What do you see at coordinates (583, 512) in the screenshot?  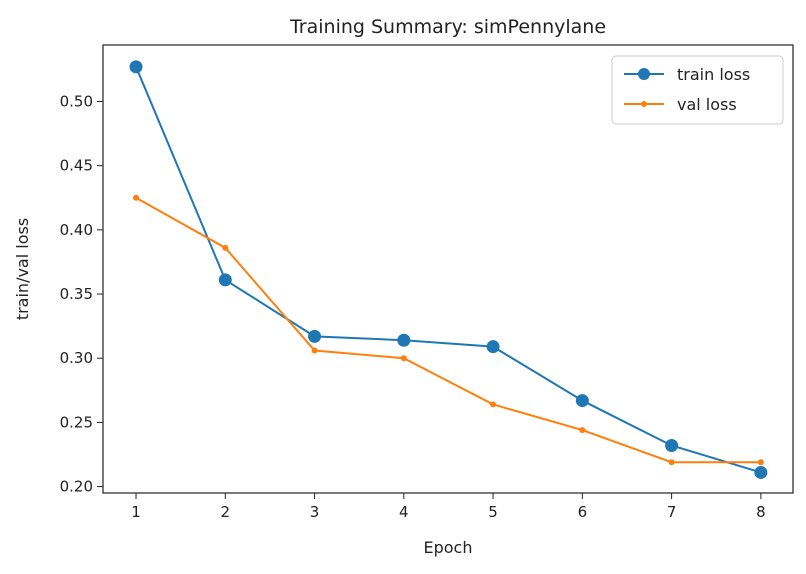 I see `x-tick-label: 6` at bounding box center [583, 512].